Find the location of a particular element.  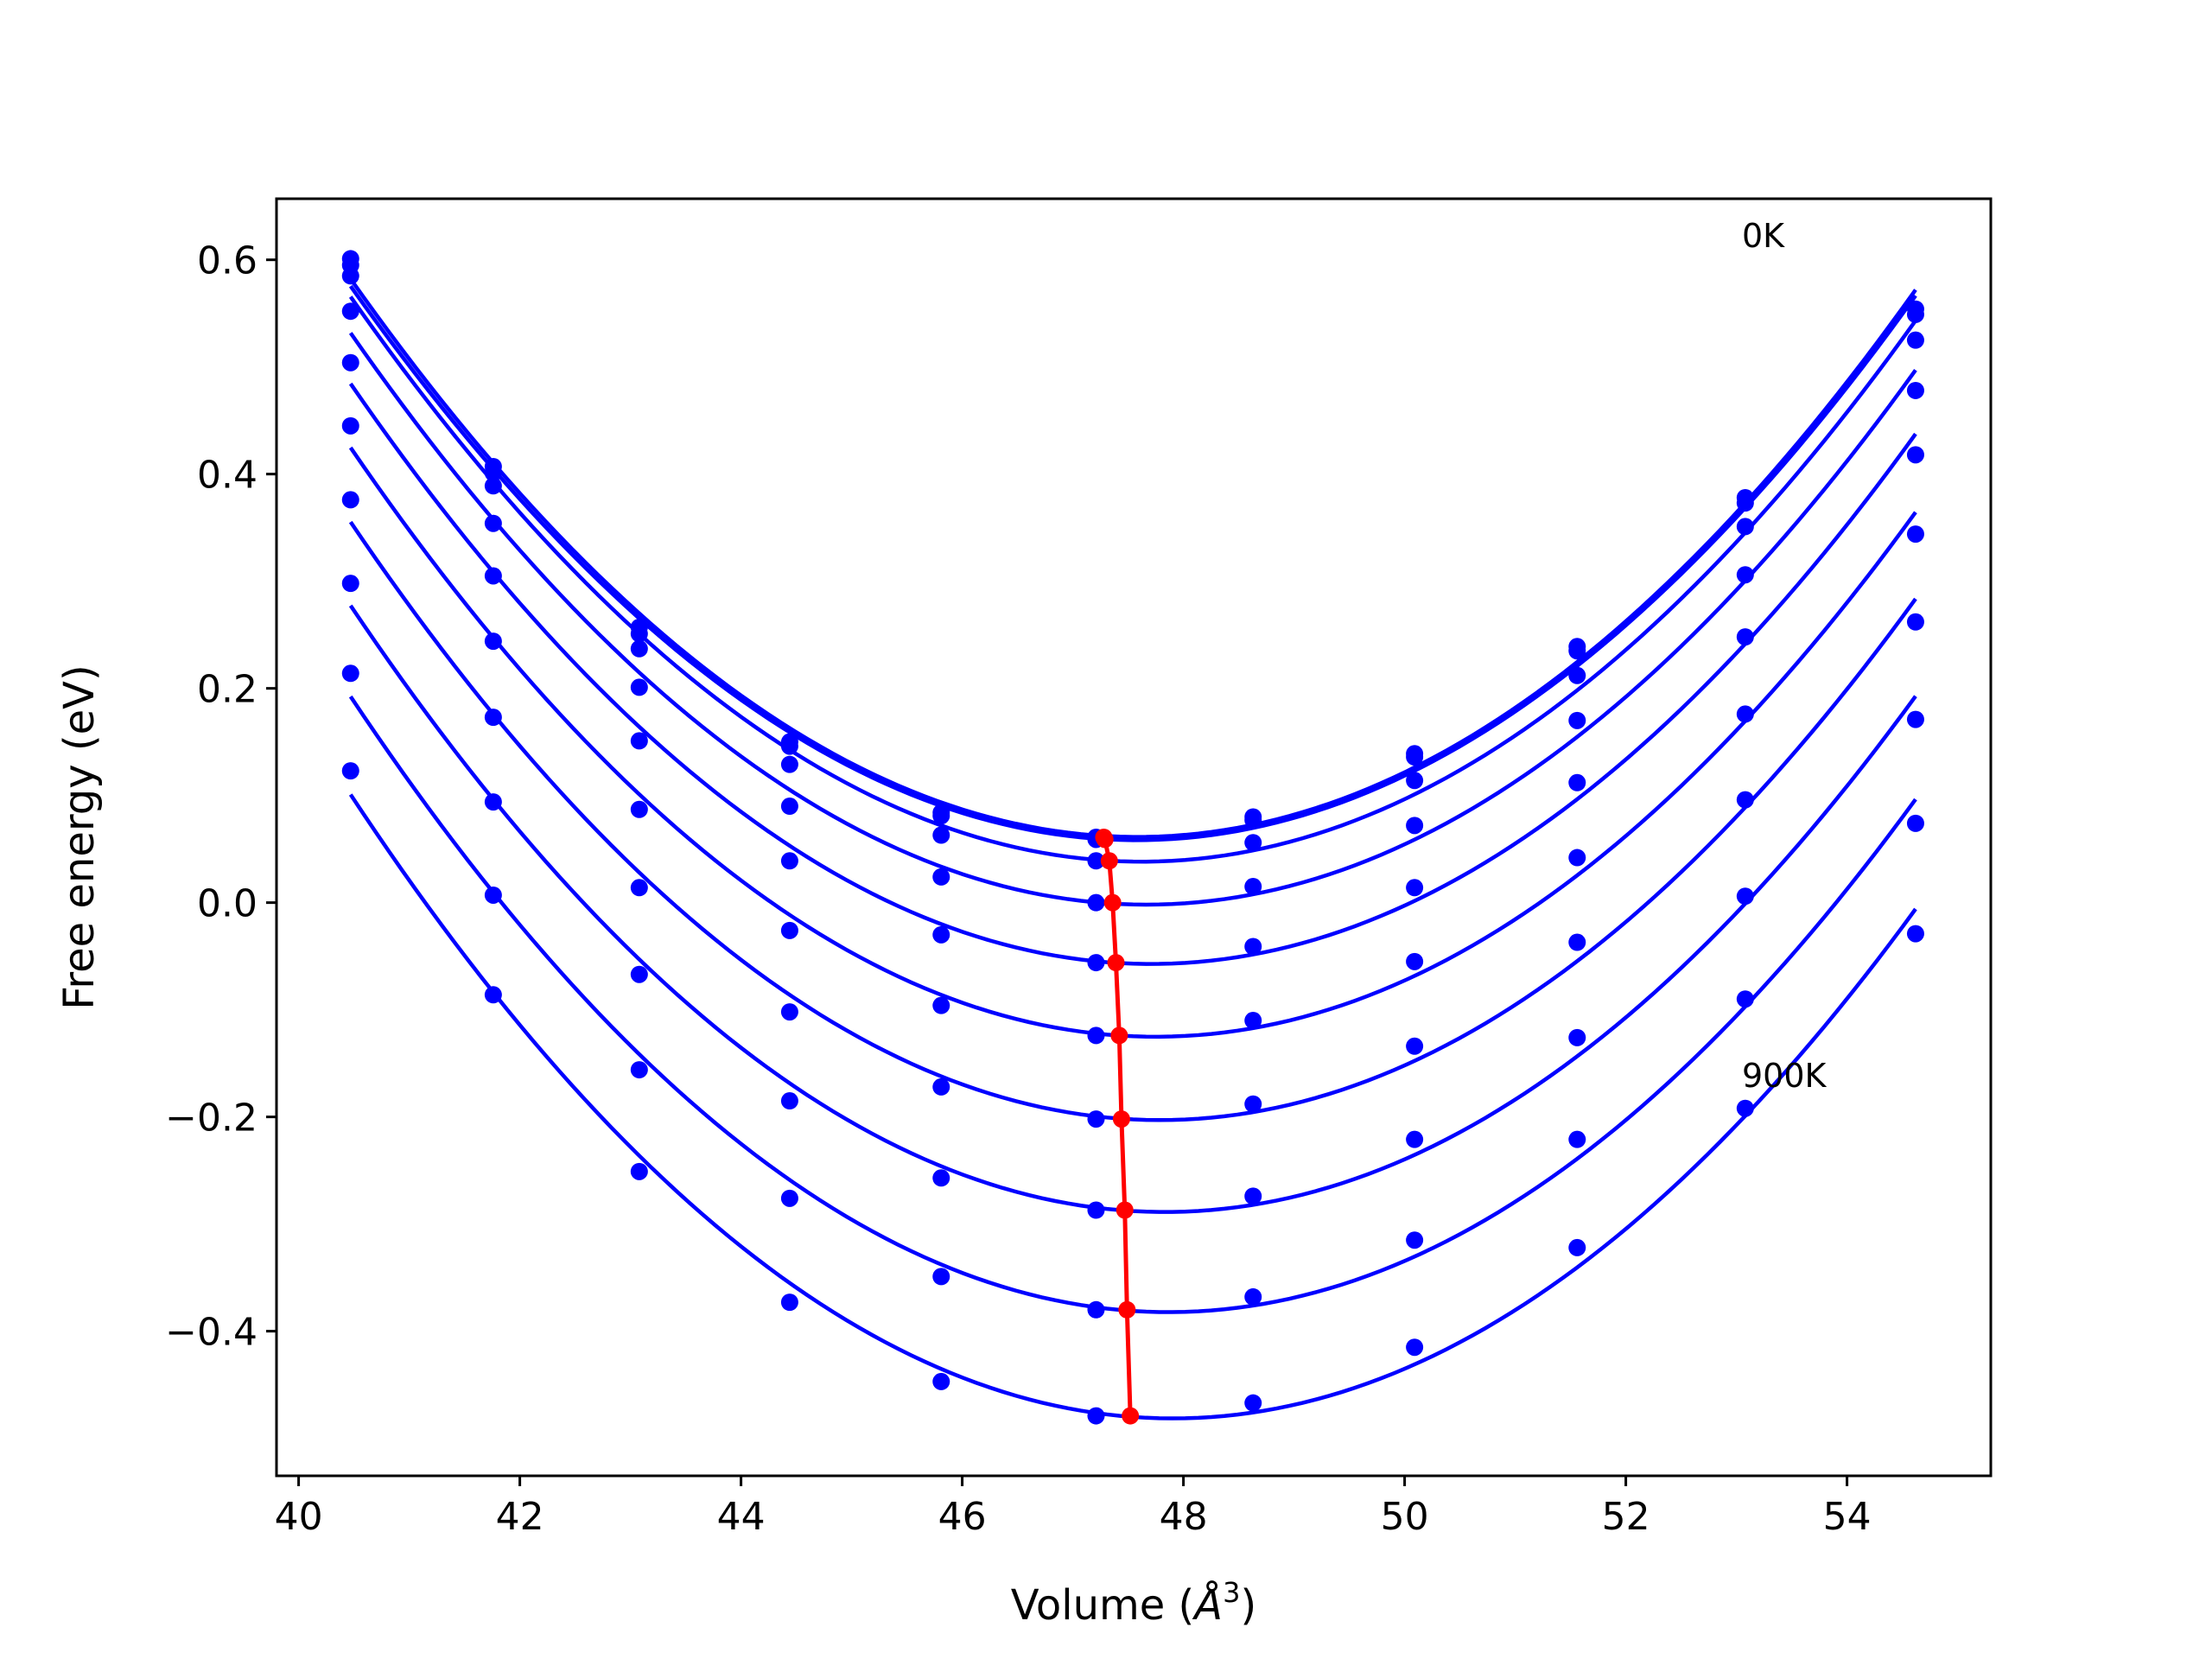

x-axis-label-text: Volume ( is located at coordinates (1103, 1605).